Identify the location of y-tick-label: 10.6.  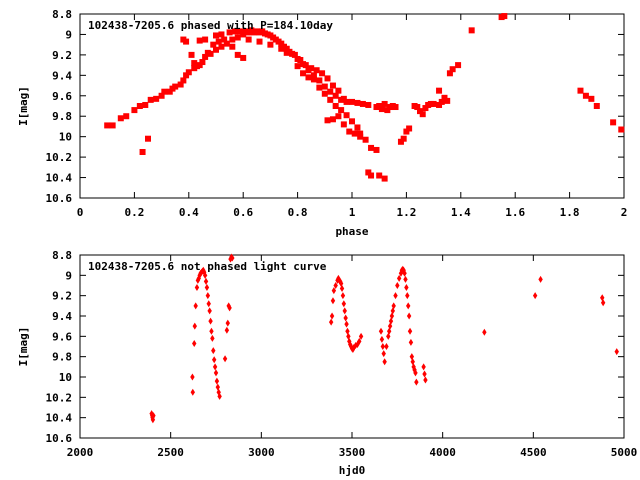
(59, 438).